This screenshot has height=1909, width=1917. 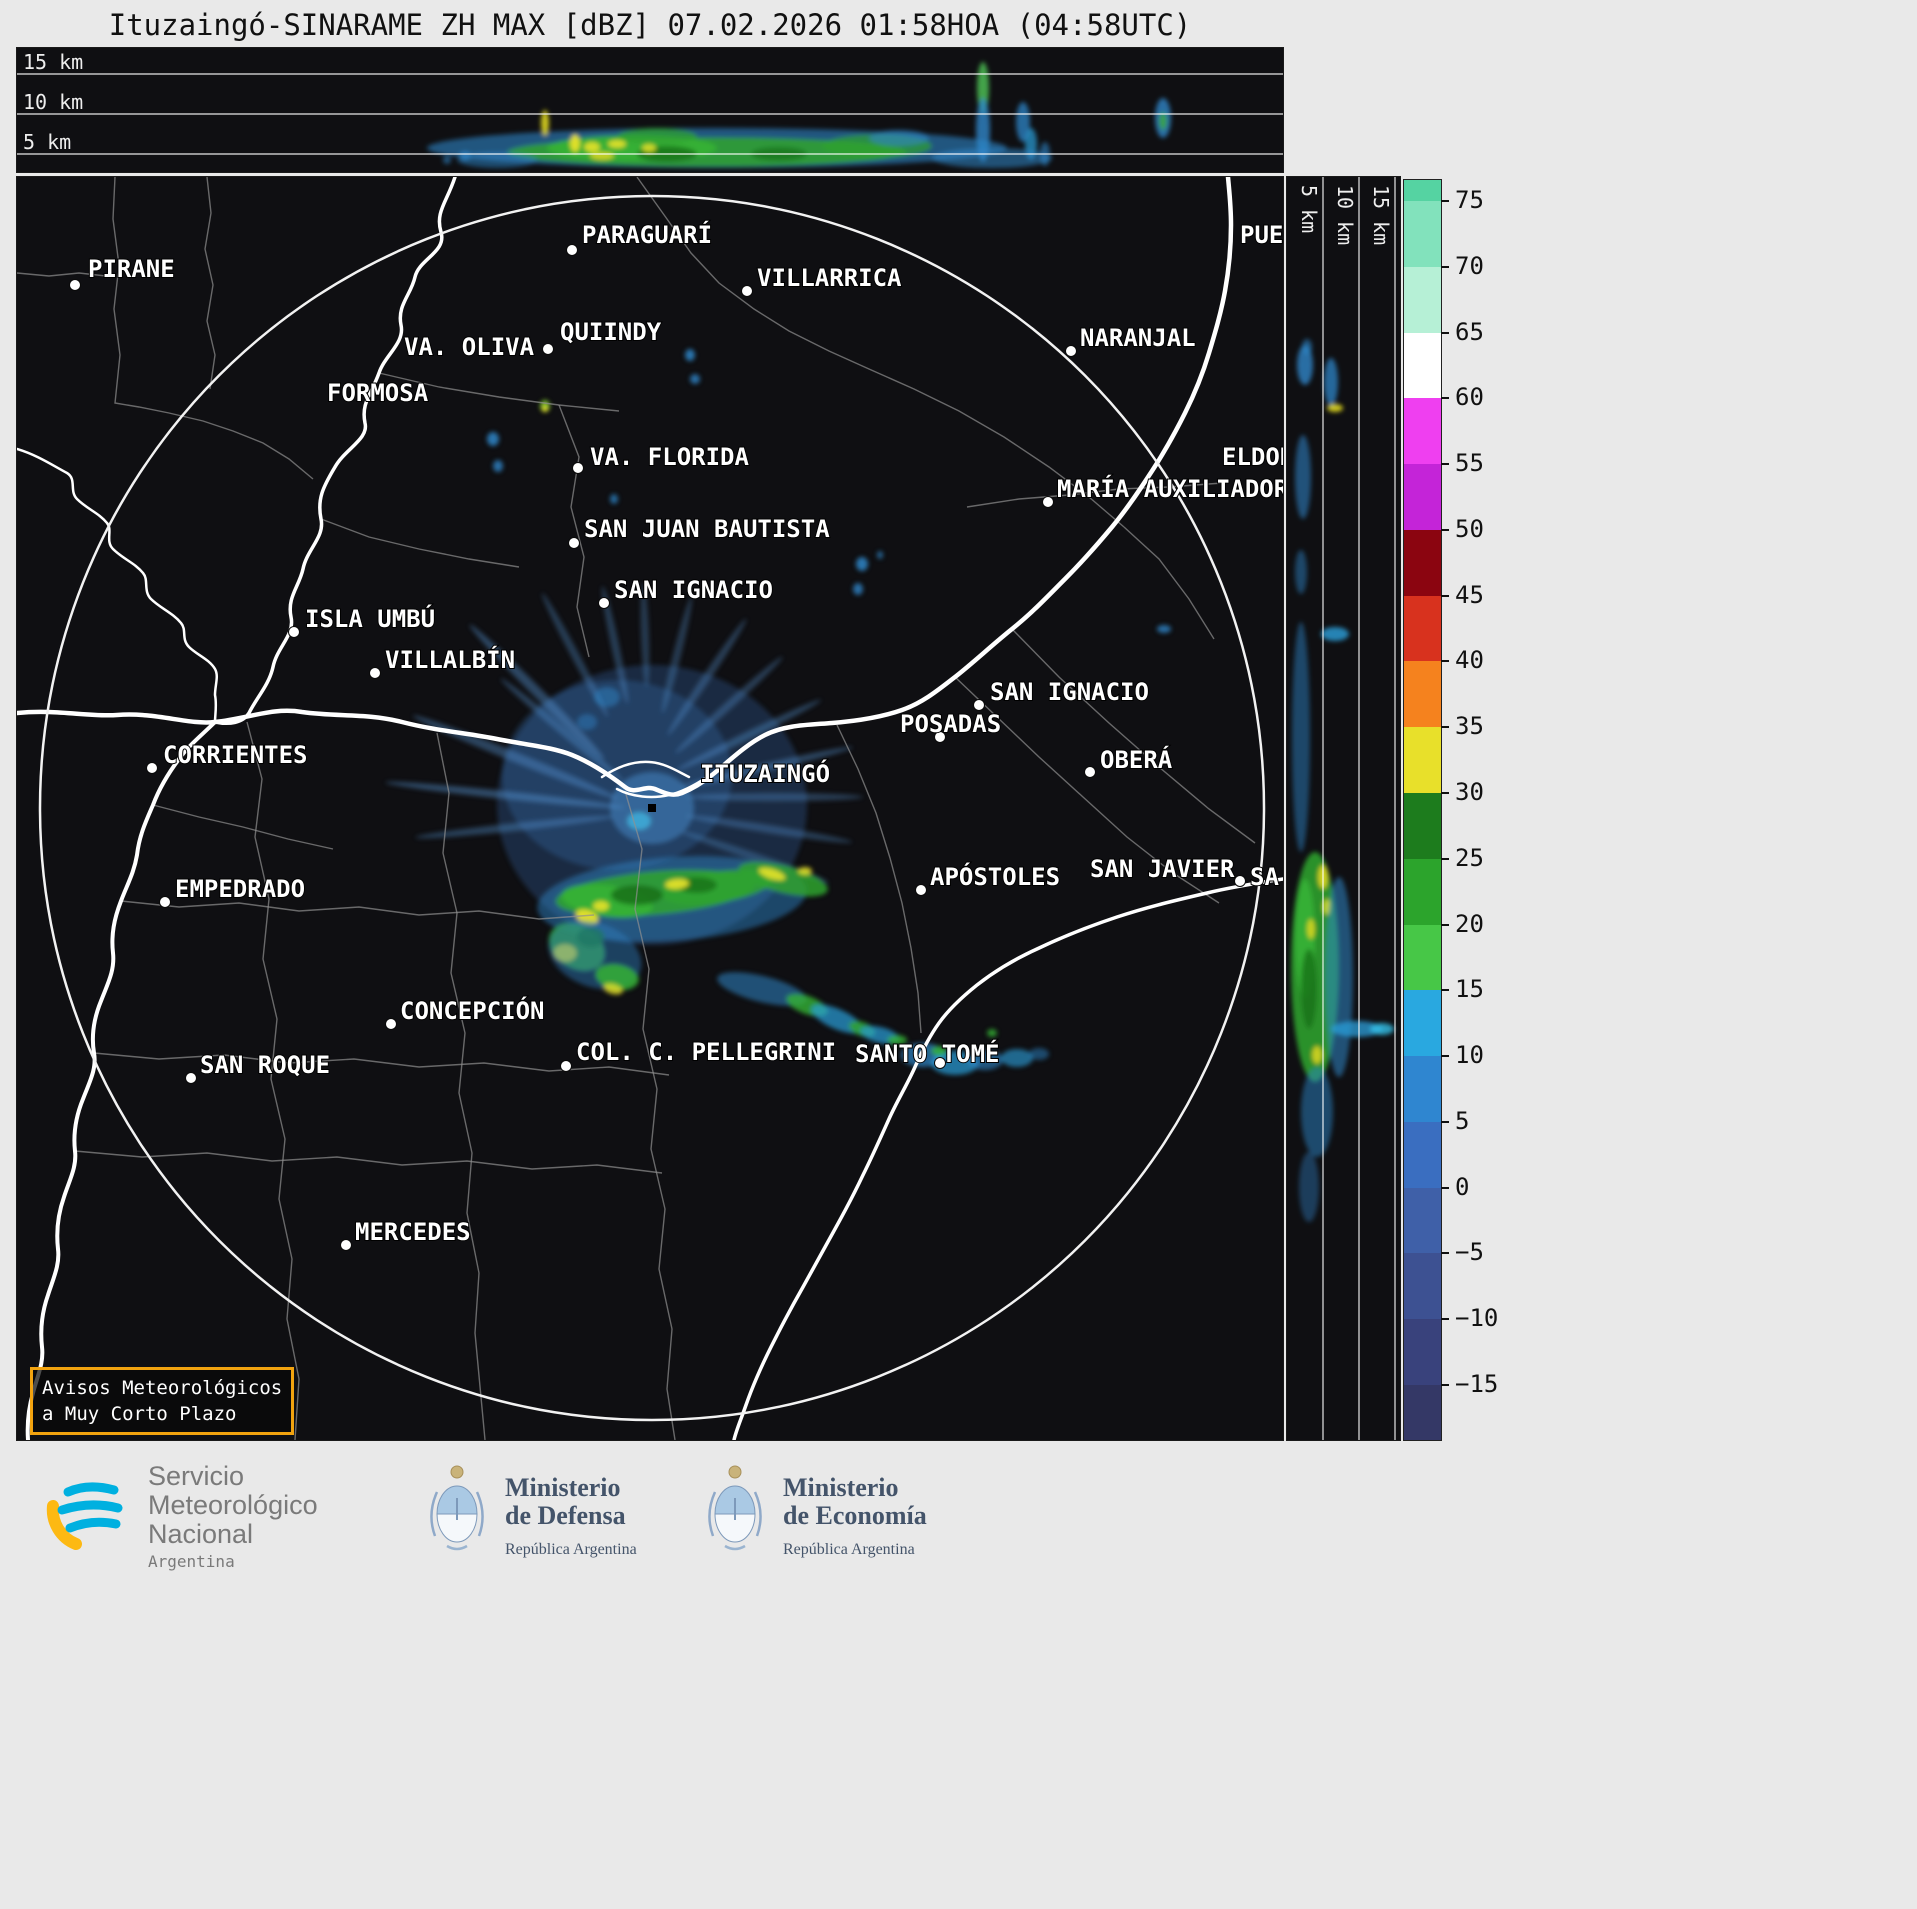 I want to click on cross-section-side-svg, so click(x=1343, y=808).